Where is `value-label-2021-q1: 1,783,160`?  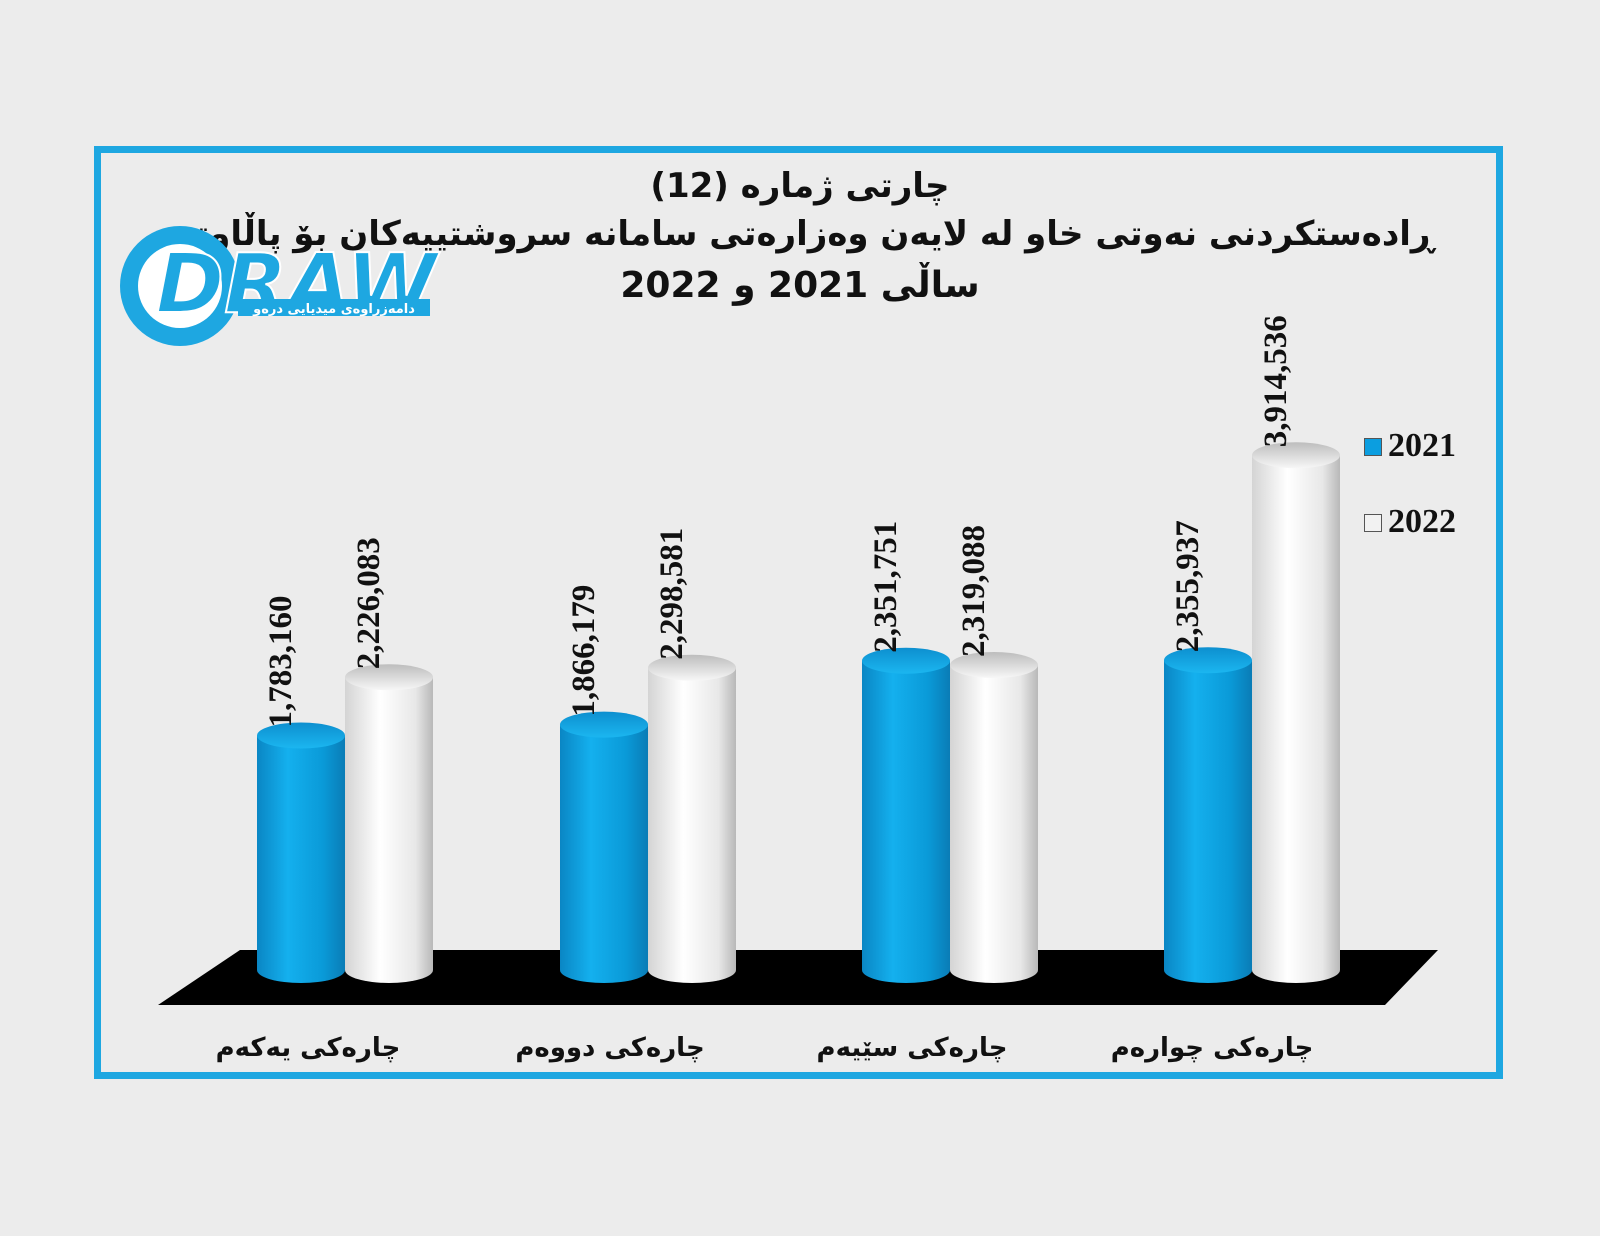 value-label-2021-q1: 1,783,160 is located at coordinates (281, 662).